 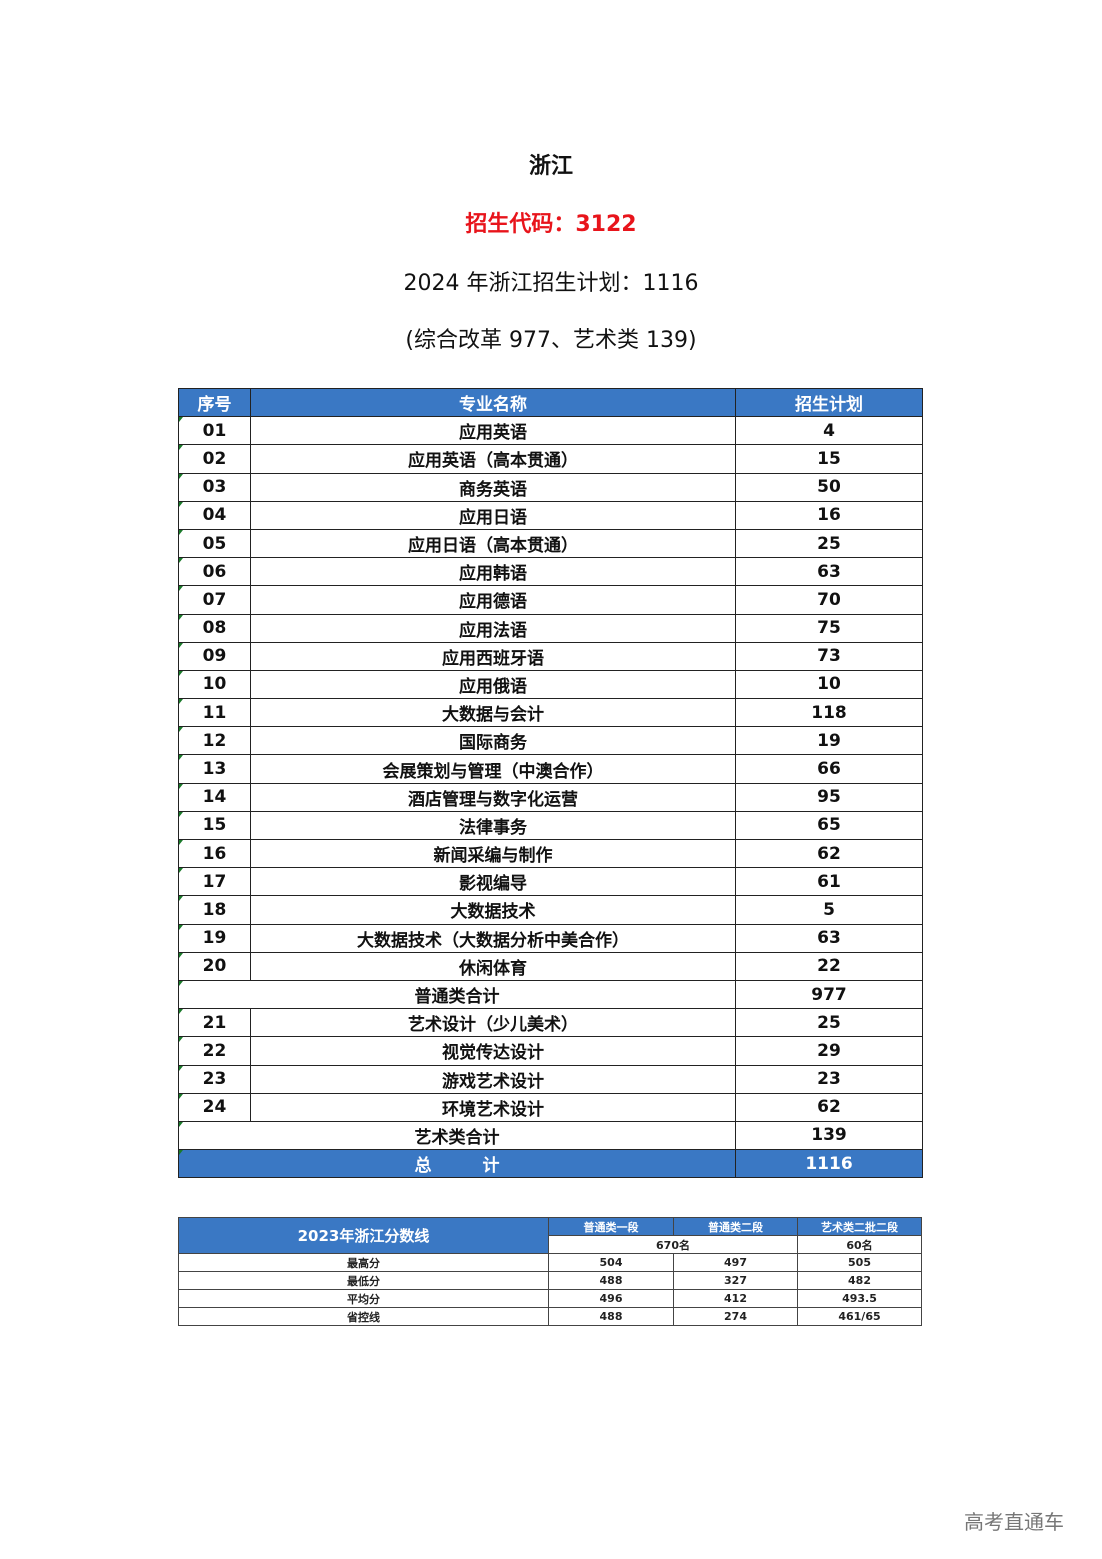 What do you see at coordinates (611, 1226) in the screenshot?
I see `column-header: 普通类一段` at bounding box center [611, 1226].